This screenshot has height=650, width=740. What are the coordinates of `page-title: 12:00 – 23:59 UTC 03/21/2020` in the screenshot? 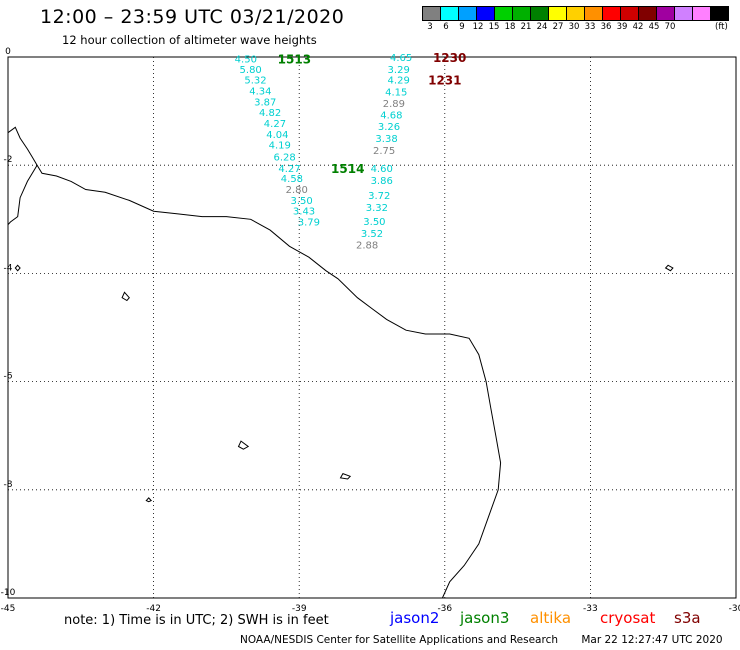 It's located at (192, 17).